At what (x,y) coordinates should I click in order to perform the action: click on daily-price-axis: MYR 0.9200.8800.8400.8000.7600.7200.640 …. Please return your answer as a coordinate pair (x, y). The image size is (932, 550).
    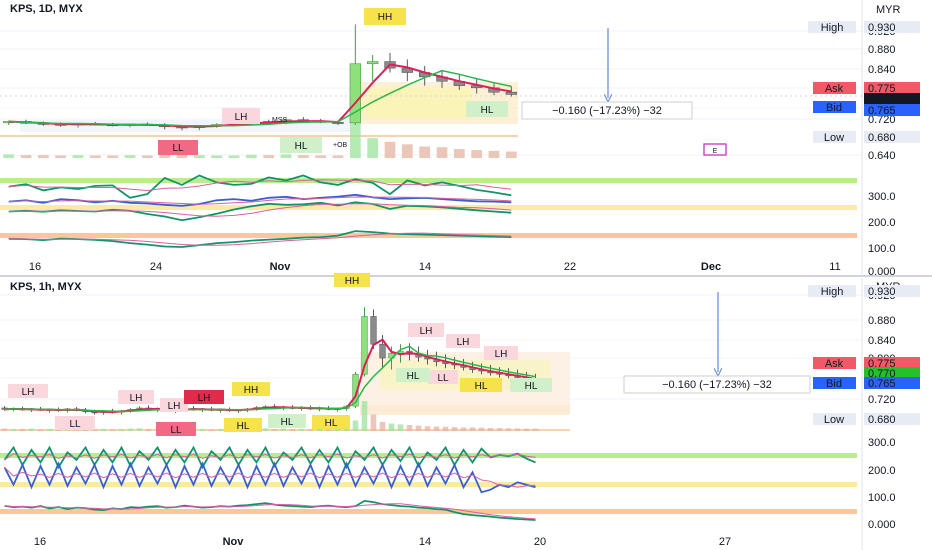
    Looking at the image, I should click on (870, 139).